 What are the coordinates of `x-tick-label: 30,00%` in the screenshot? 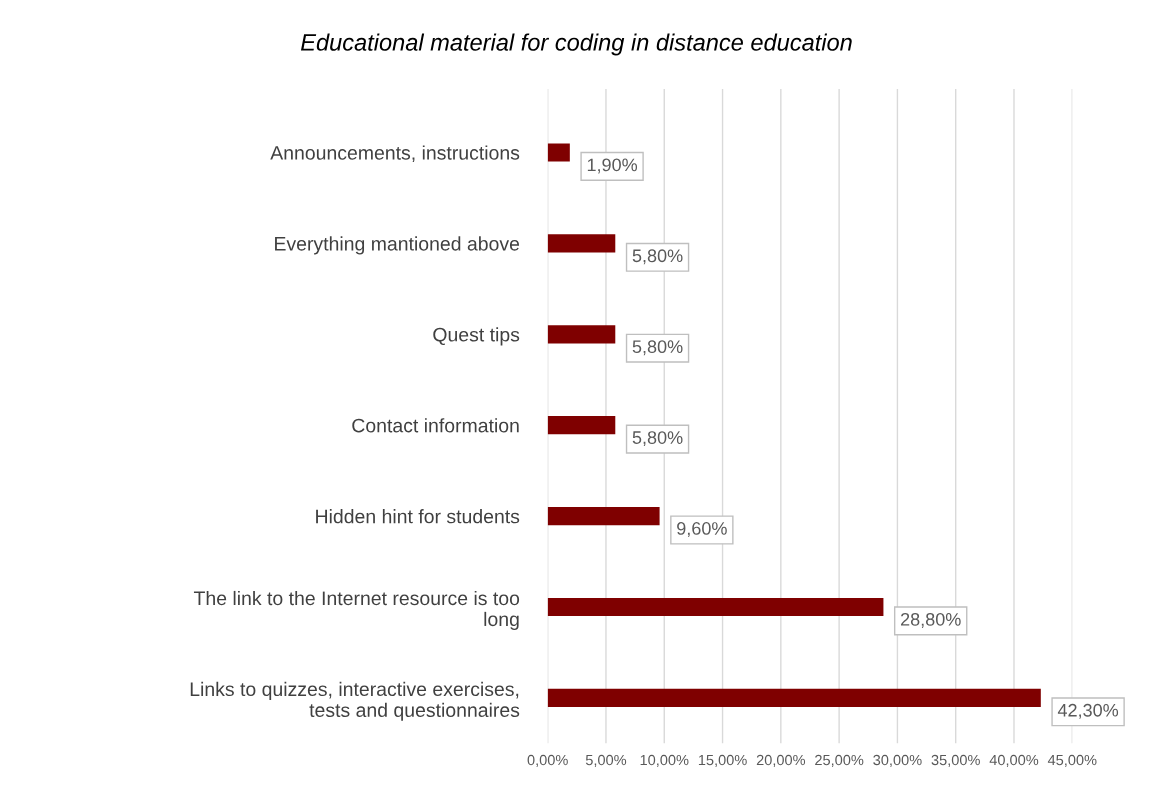 It's located at (897, 760).